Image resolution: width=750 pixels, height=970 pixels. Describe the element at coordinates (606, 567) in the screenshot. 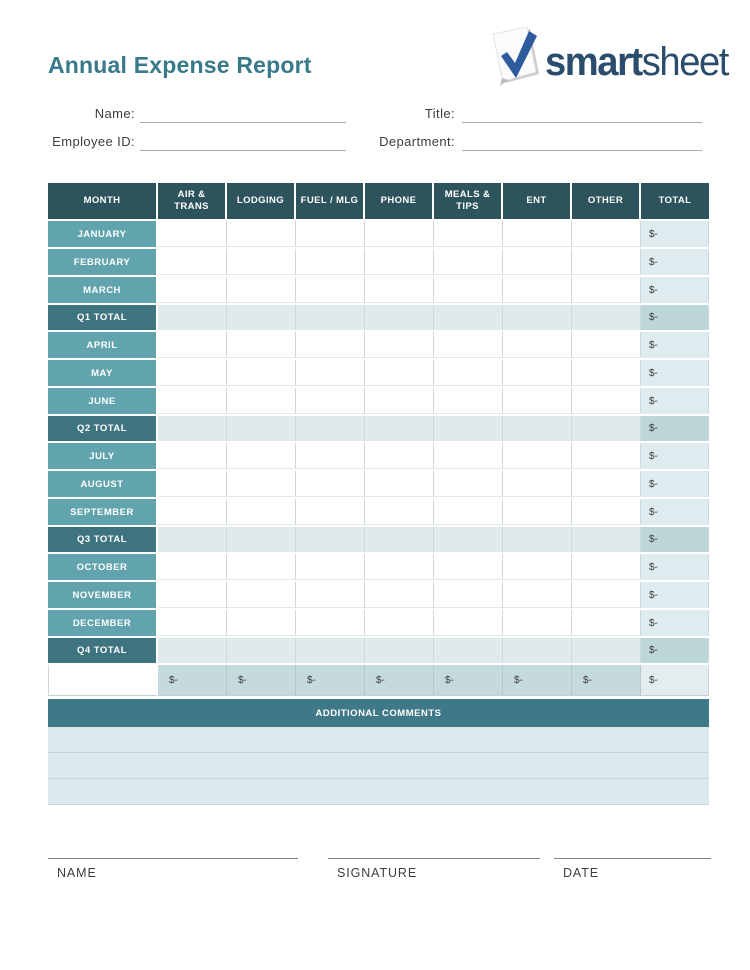

I see `expense-cell-october-other` at that location.